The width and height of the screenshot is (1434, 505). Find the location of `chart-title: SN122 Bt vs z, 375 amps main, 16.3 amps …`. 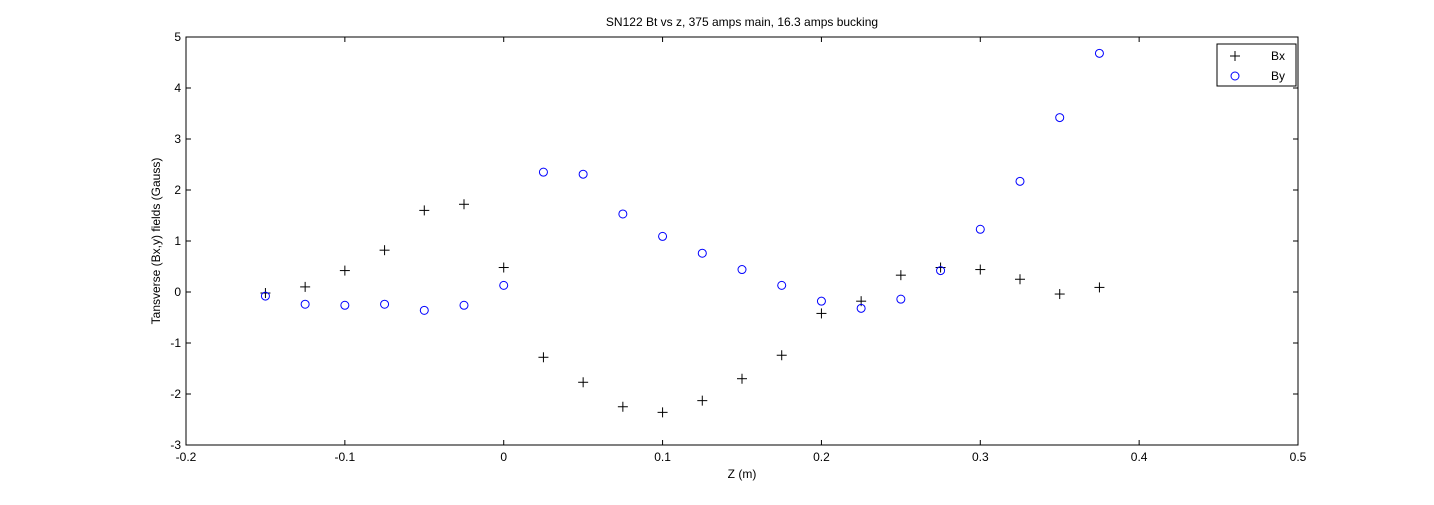

chart-title: SN122 Bt vs z, 375 amps main, 16.3 amps … is located at coordinates (742, 22).